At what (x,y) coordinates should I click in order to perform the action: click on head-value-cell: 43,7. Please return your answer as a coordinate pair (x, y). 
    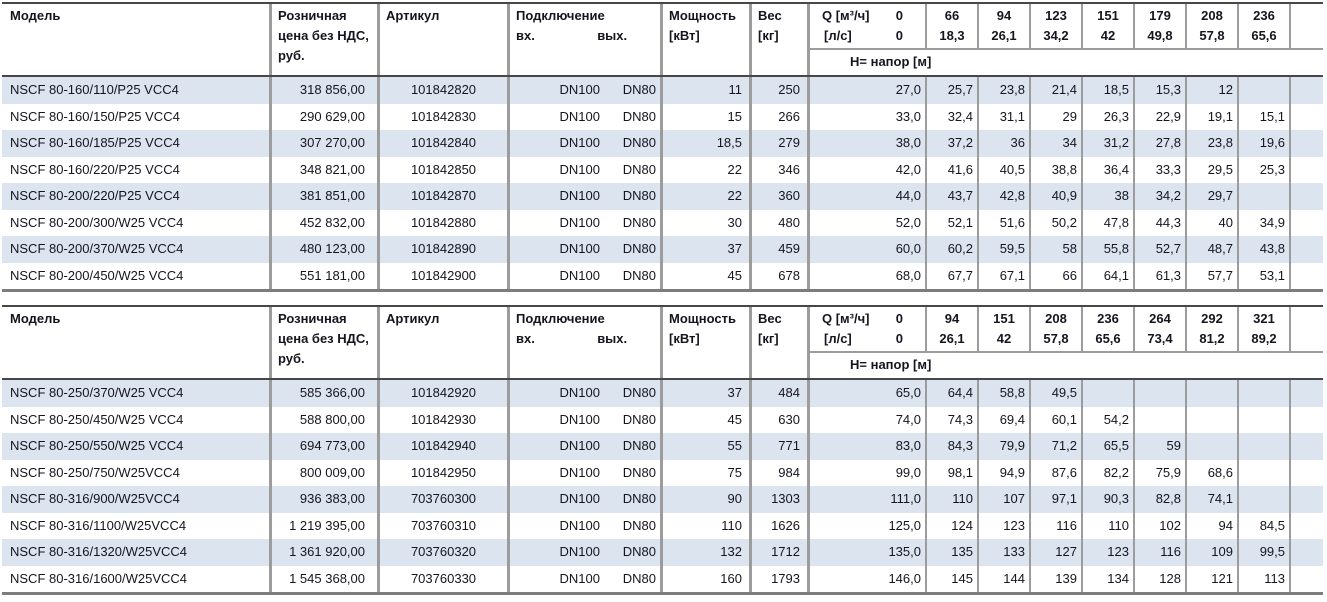
    Looking at the image, I should click on (951, 196).